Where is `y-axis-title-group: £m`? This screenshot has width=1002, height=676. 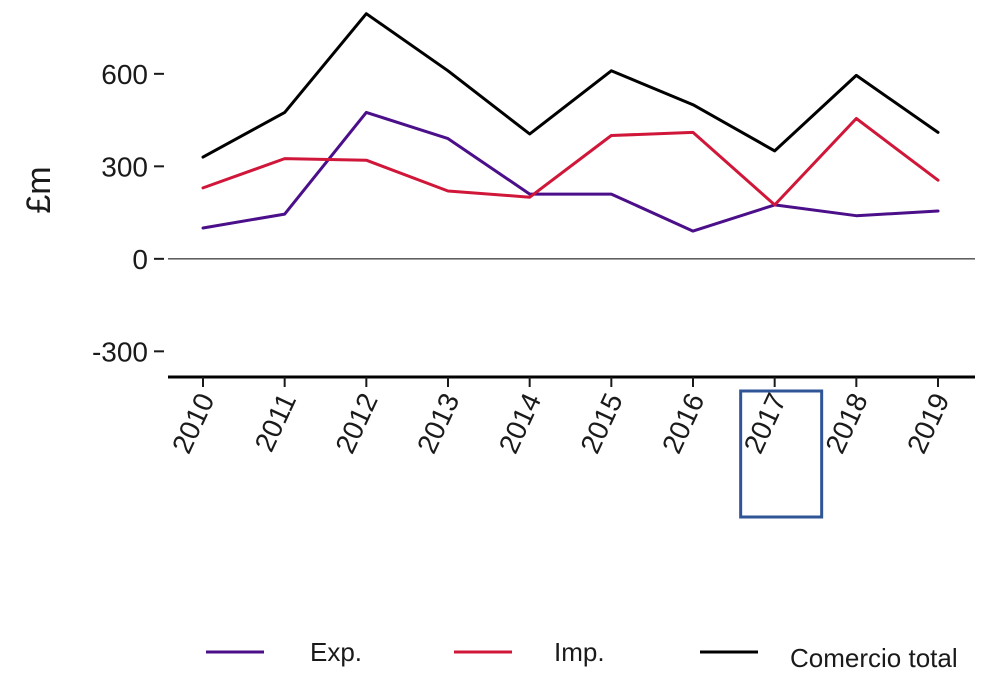
y-axis-title-group: £m is located at coordinates (39, 189).